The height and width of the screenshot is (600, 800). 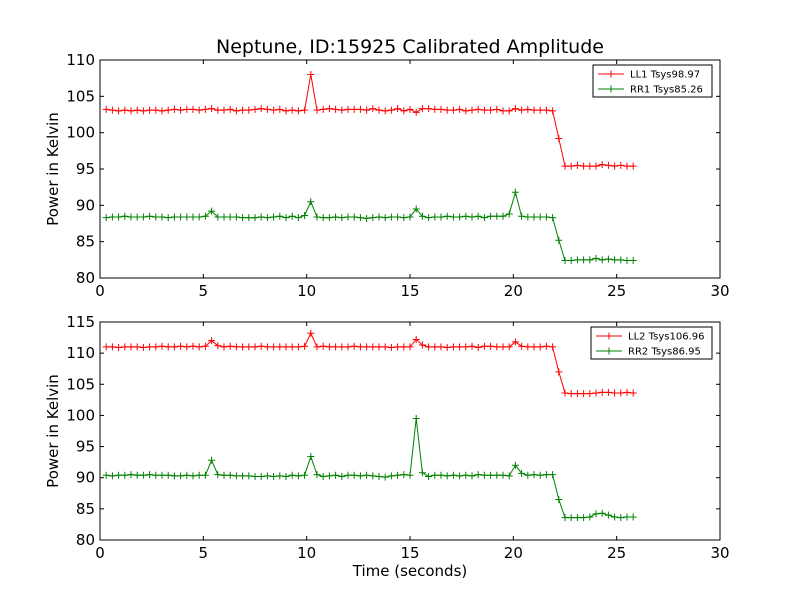 What do you see at coordinates (80, 415) in the screenshot?
I see `y-tick-label: 100` at bounding box center [80, 415].